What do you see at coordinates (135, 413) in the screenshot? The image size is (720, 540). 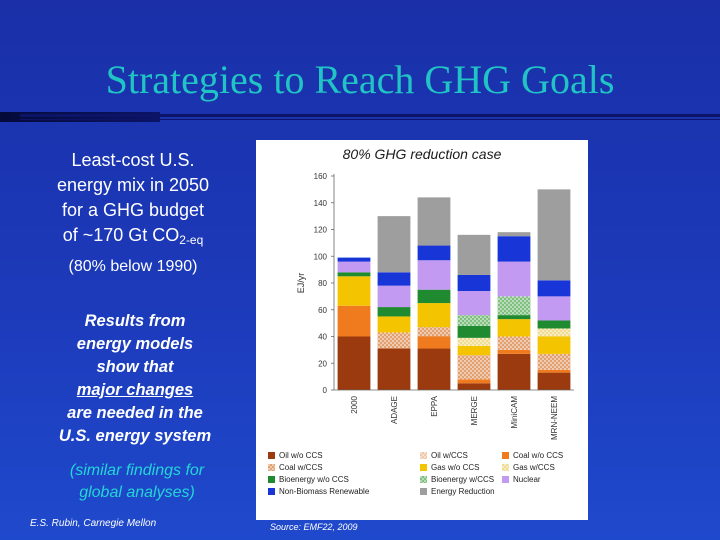 I see `results-line-5: are needed in the` at bounding box center [135, 413].